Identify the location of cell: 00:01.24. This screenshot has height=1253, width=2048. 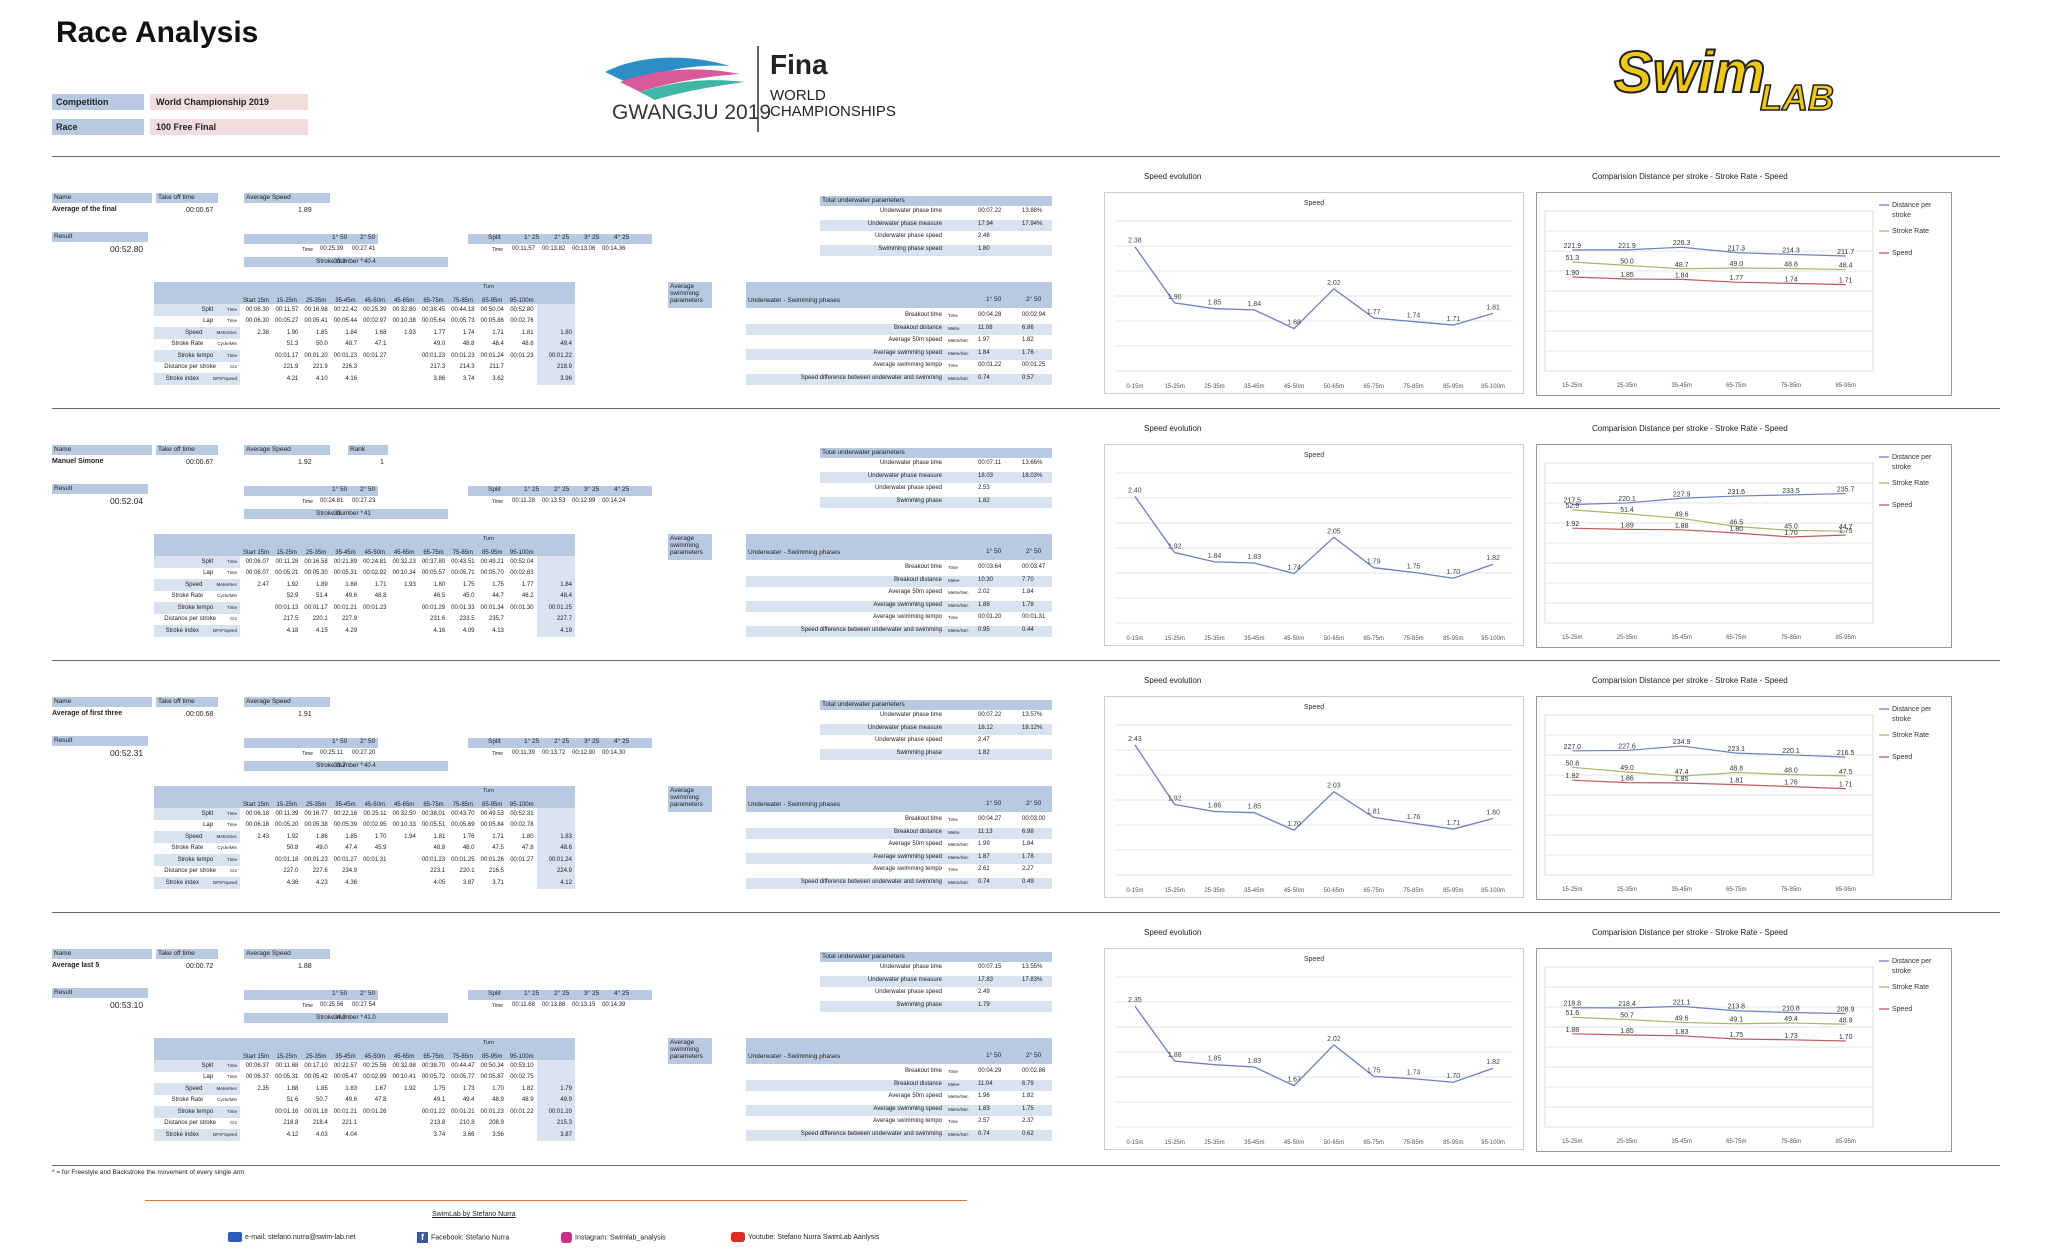
(555, 860).